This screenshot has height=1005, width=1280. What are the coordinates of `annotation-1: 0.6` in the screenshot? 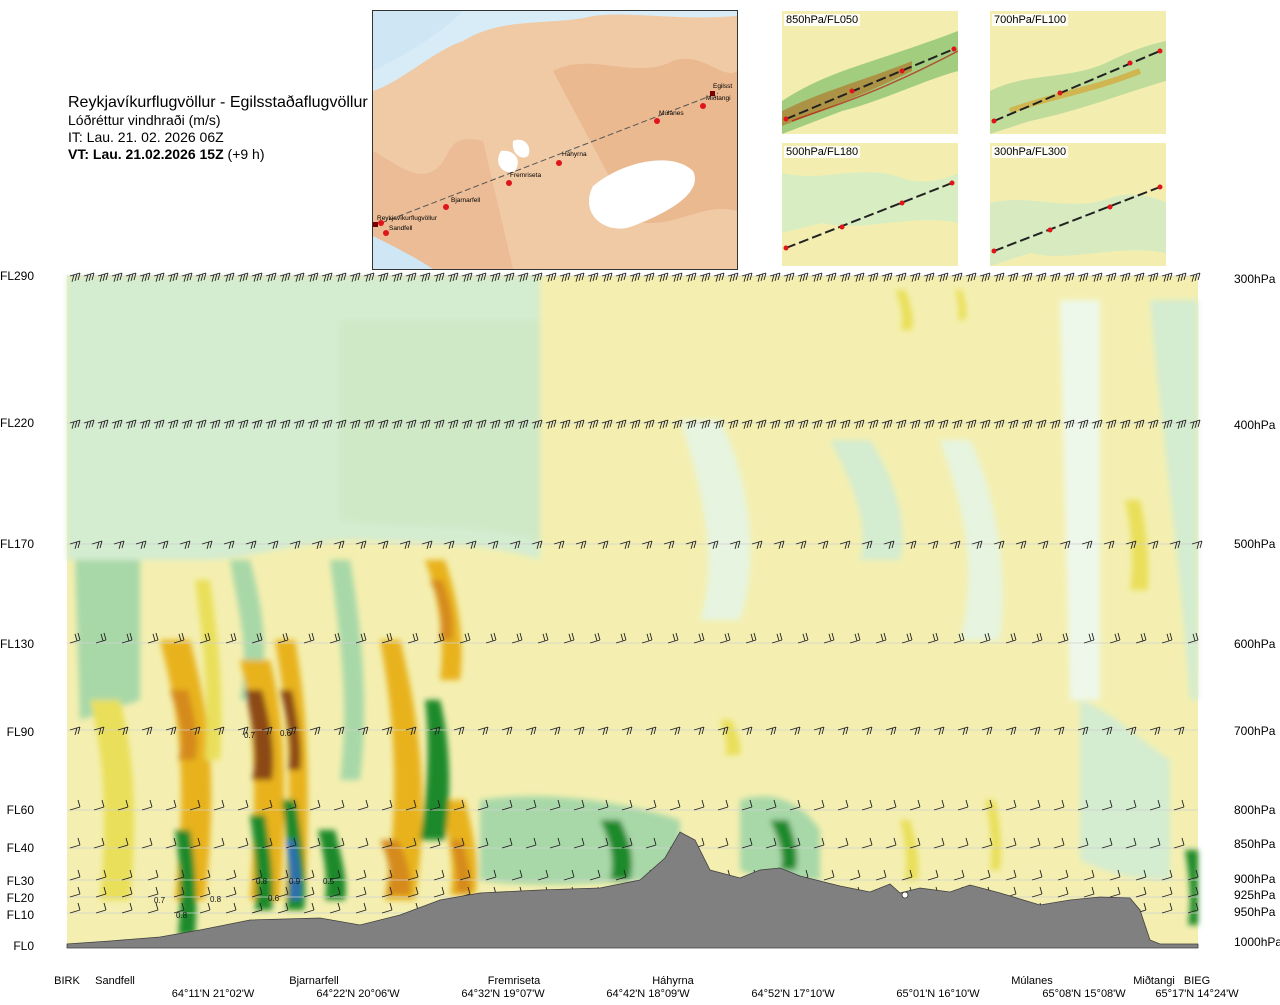 It's located at (286, 733).